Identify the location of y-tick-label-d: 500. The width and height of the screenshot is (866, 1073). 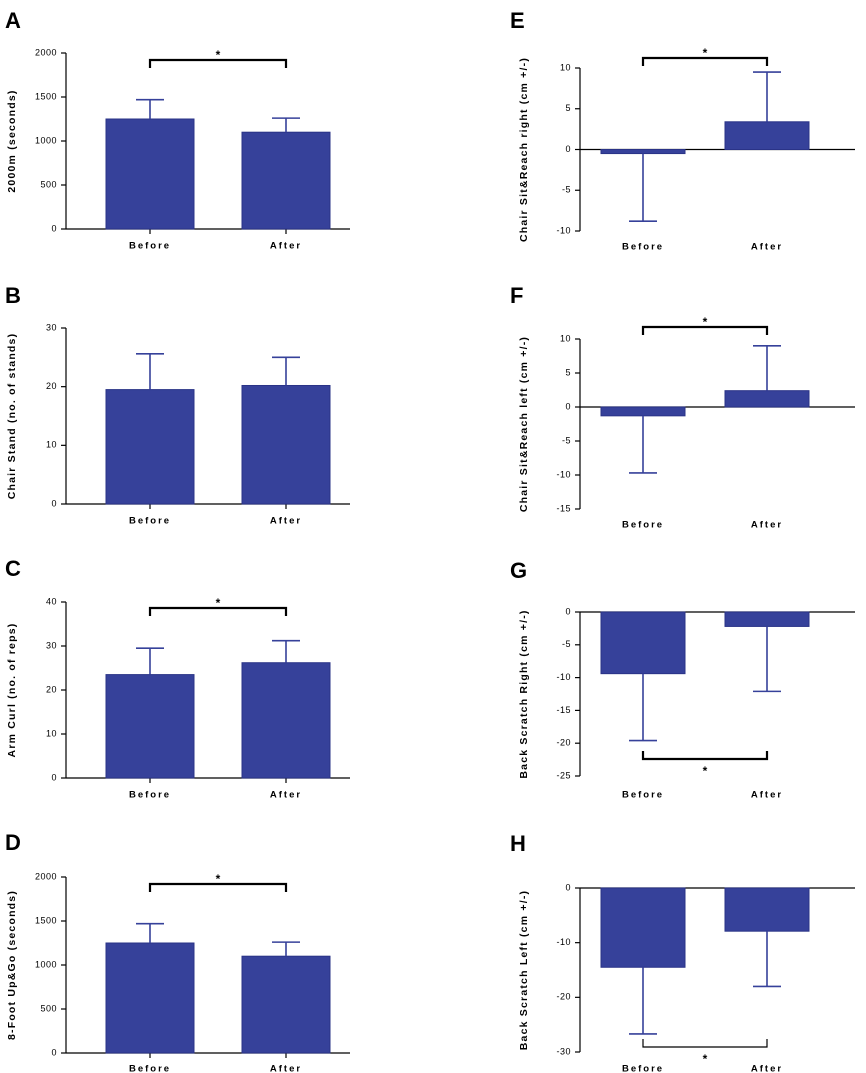
(48, 1008).